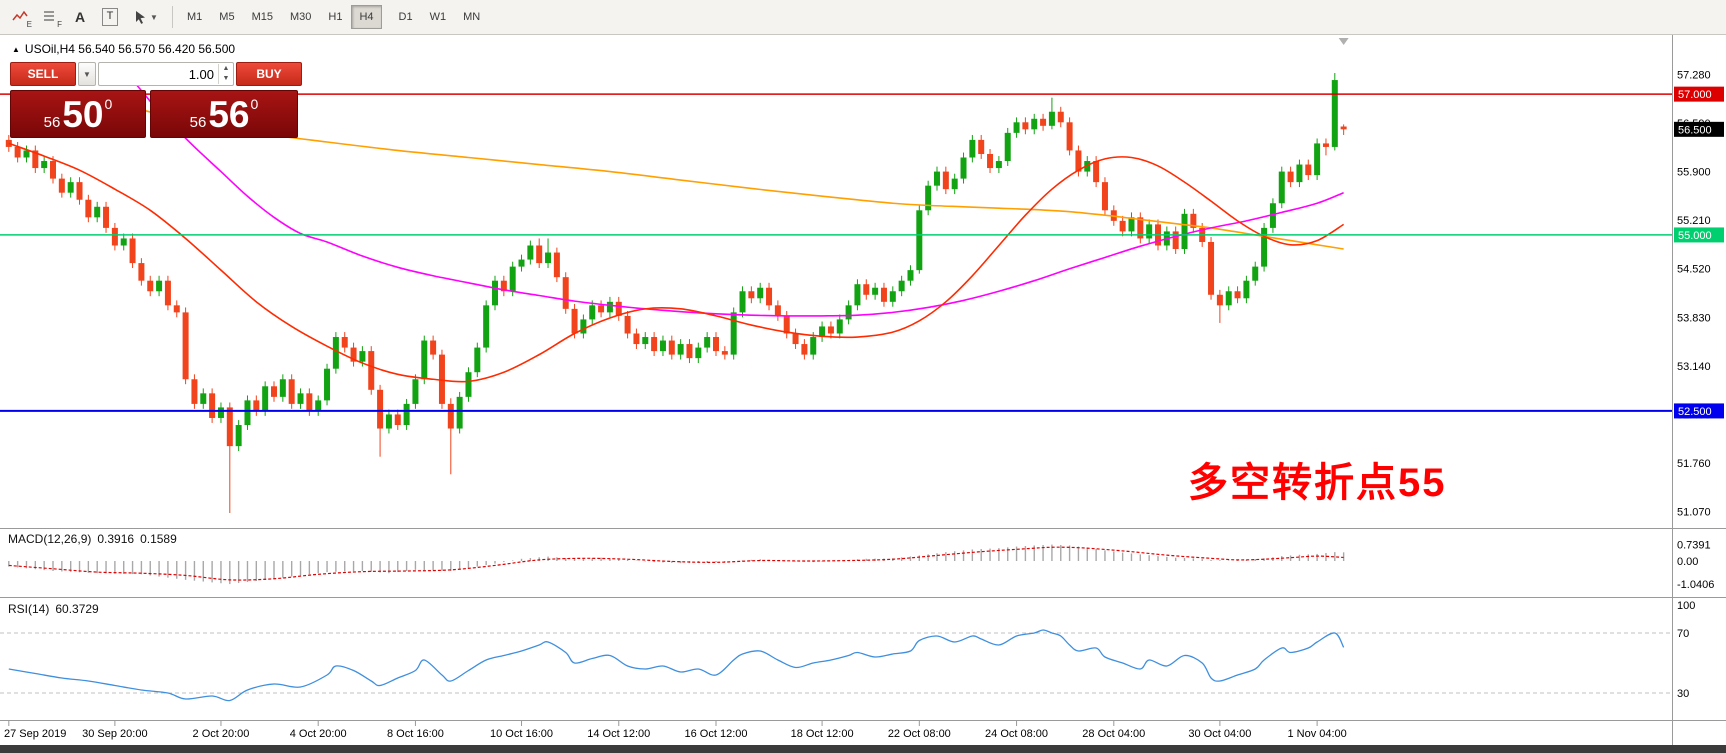 Image resolution: width=1726 pixels, height=753 pixels. Describe the element at coordinates (300, 17) in the screenshot. I see `timeframe-button-M30: M30` at that location.